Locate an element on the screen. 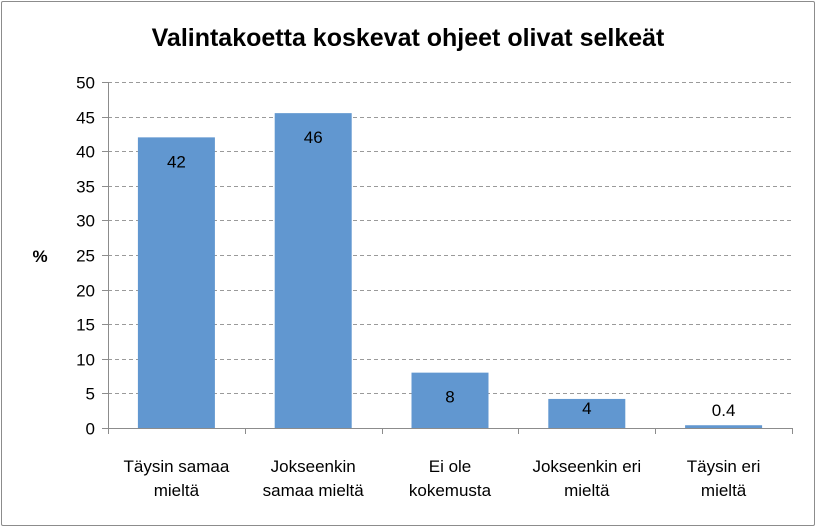  y-tick-label: 10 is located at coordinates (85, 360).